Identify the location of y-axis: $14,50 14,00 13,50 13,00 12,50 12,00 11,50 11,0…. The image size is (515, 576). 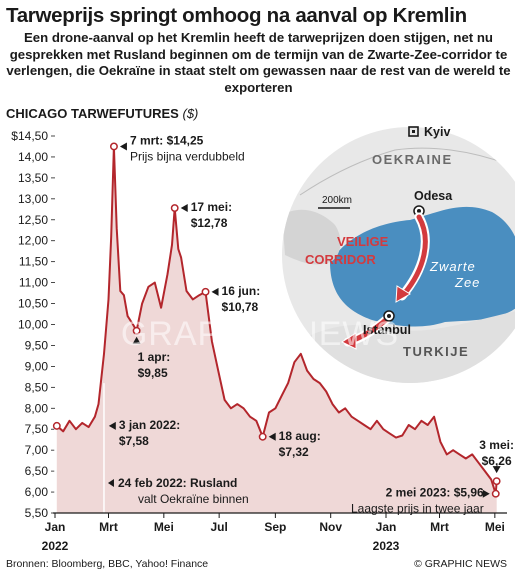
(29, 324).